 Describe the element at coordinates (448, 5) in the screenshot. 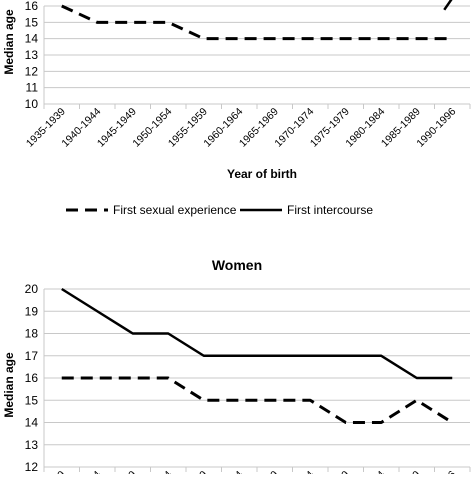

I see `series-line-first-intercourse` at that location.